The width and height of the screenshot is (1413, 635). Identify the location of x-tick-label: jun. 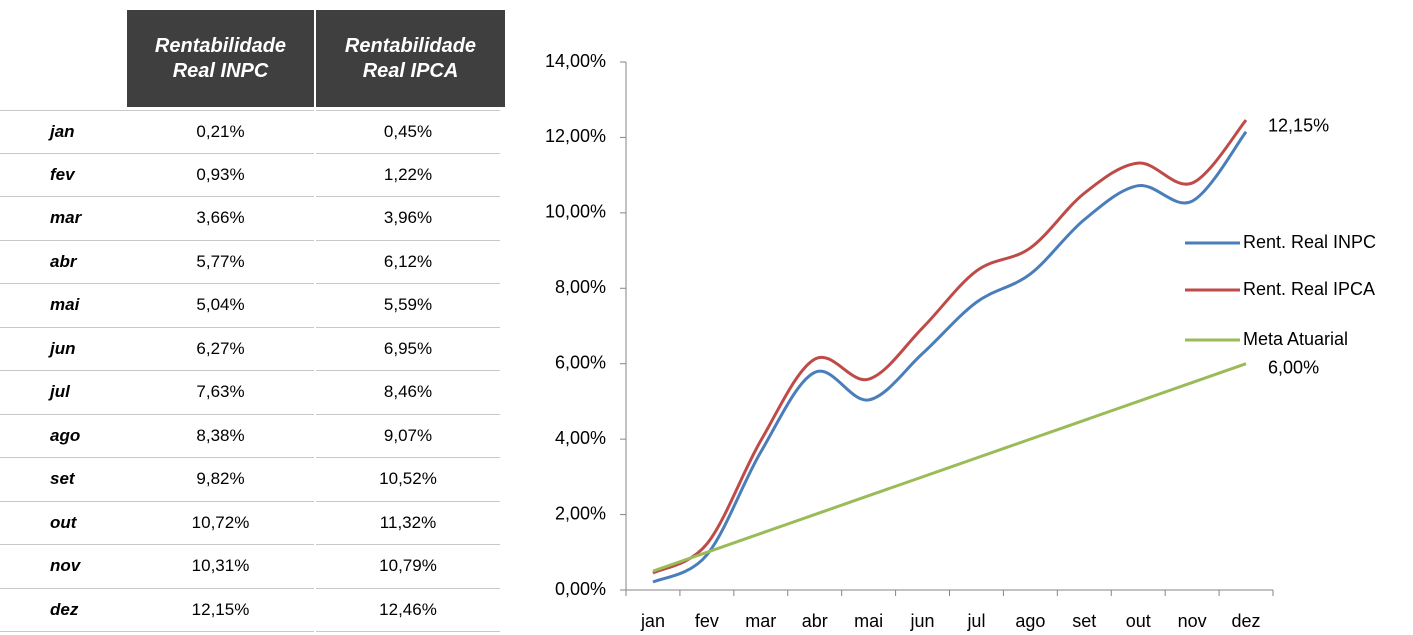
(922, 621).